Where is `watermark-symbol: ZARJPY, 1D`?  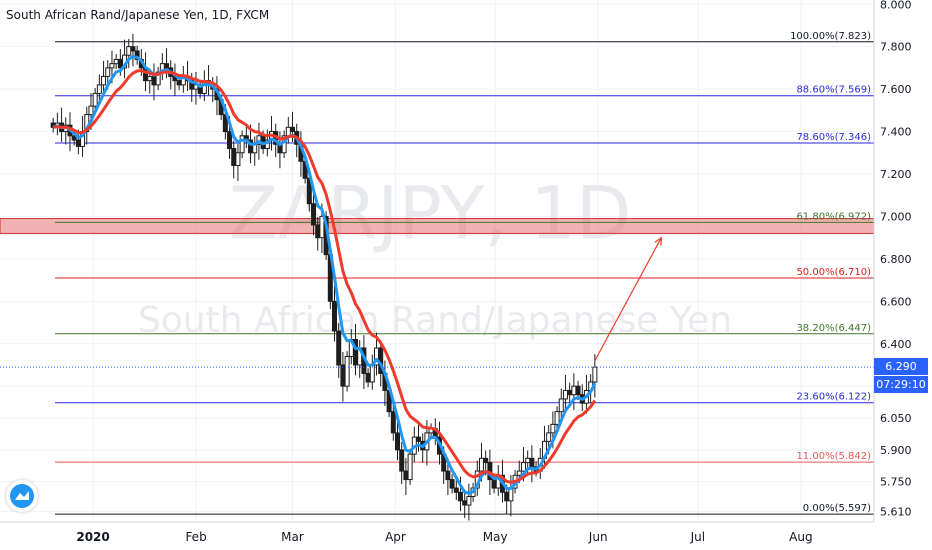
watermark-symbol: ZARJPY, 1D is located at coordinates (430, 213).